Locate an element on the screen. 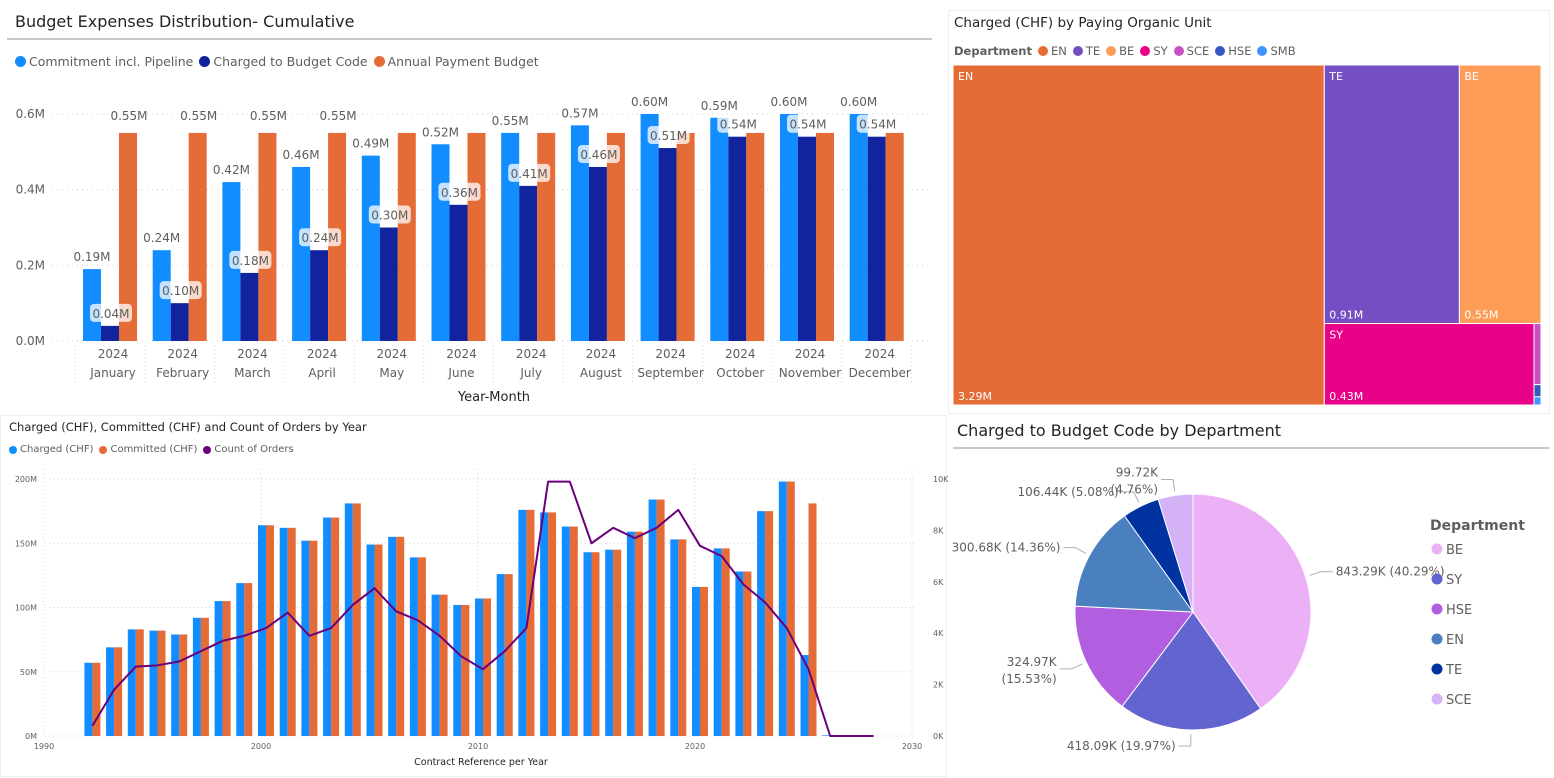  pie-data-label: 99.72K (4.76%) is located at coordinates (1135, 480).